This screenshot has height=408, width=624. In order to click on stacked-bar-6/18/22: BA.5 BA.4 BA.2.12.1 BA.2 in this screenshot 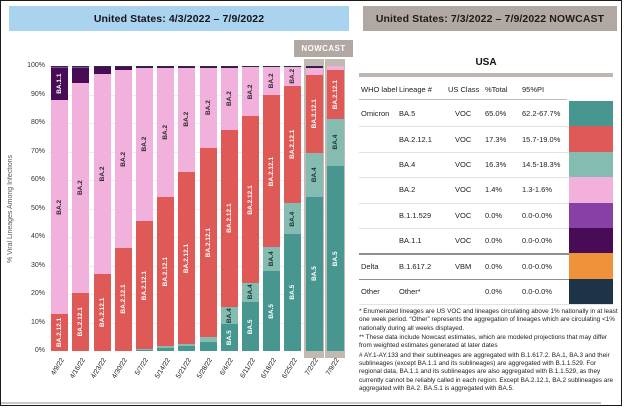, I will do `click(272, 208)`.